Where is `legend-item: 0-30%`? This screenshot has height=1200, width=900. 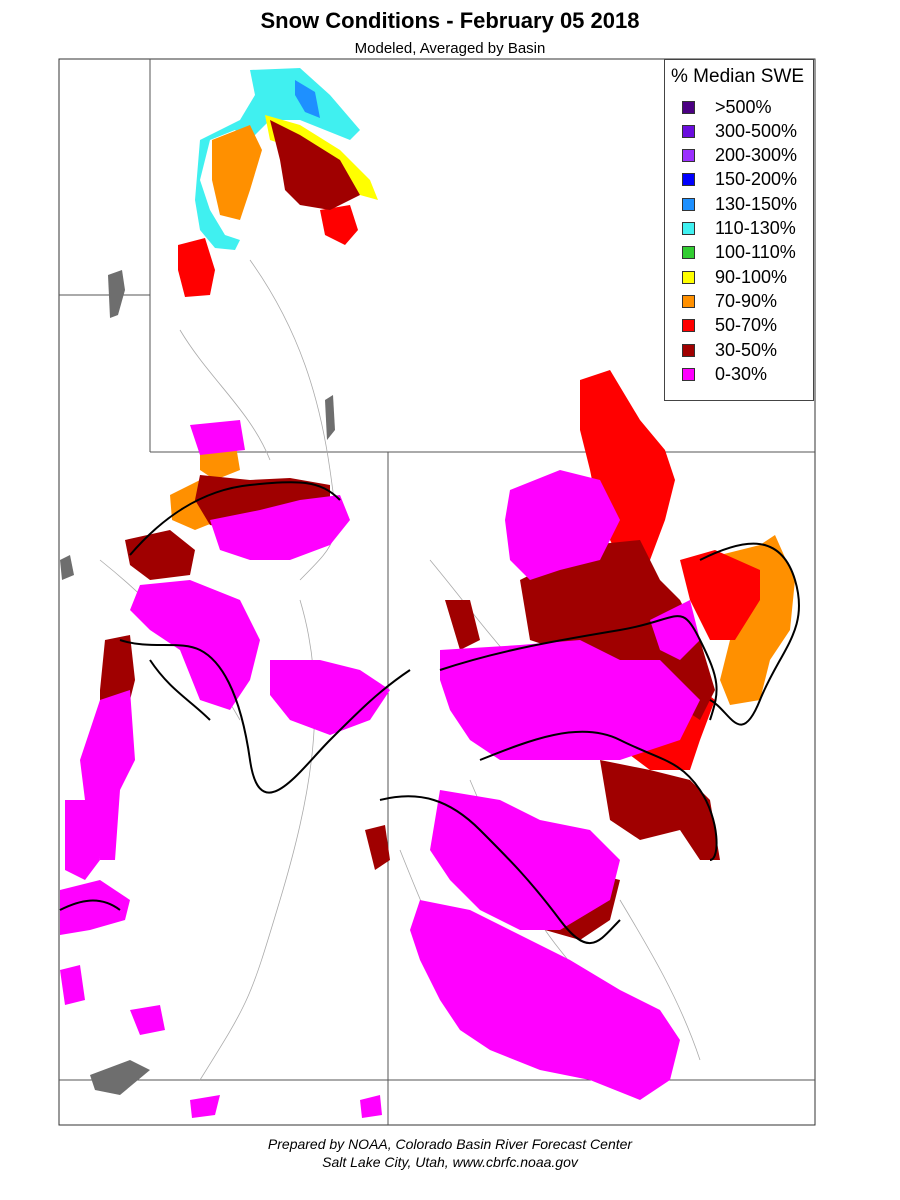 legend-item: 0-30% is located at coordinates (724, 374).